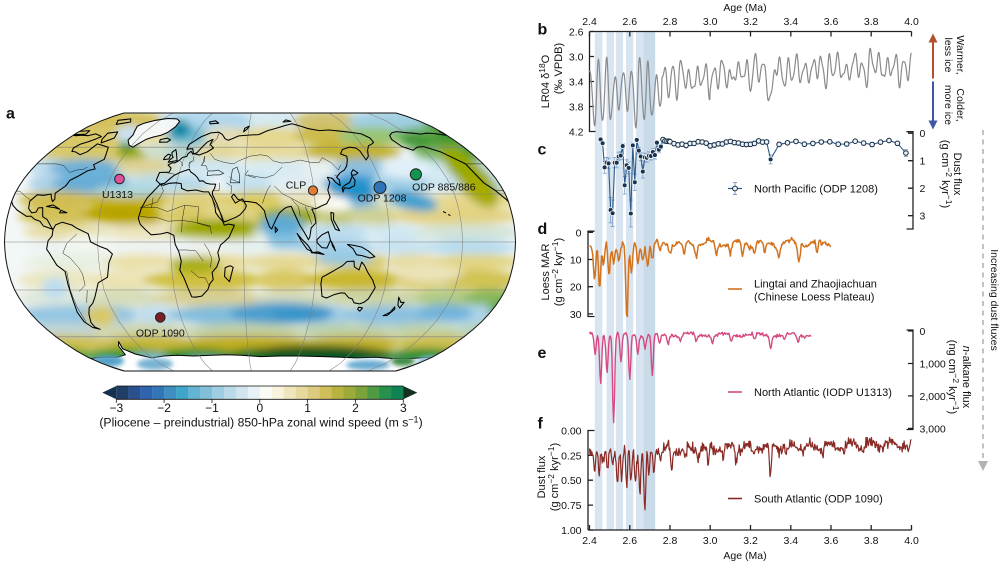  I want to click on svg-text: 0.75, so click(571, 506).